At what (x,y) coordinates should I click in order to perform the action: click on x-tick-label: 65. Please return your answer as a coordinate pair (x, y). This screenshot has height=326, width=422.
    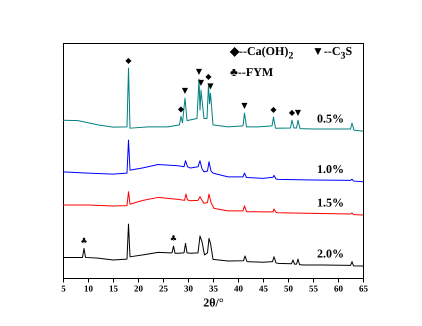
    Looking at the image, I should click on (363, 289).